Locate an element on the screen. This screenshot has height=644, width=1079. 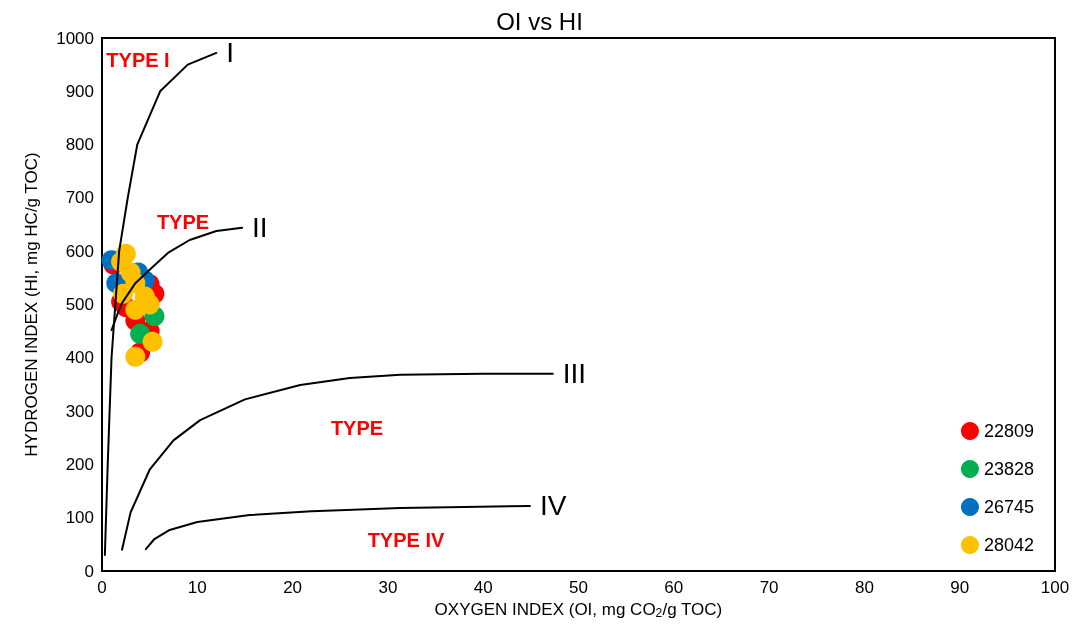
y-tick-label: 500 is located at coordinates (79, 304).